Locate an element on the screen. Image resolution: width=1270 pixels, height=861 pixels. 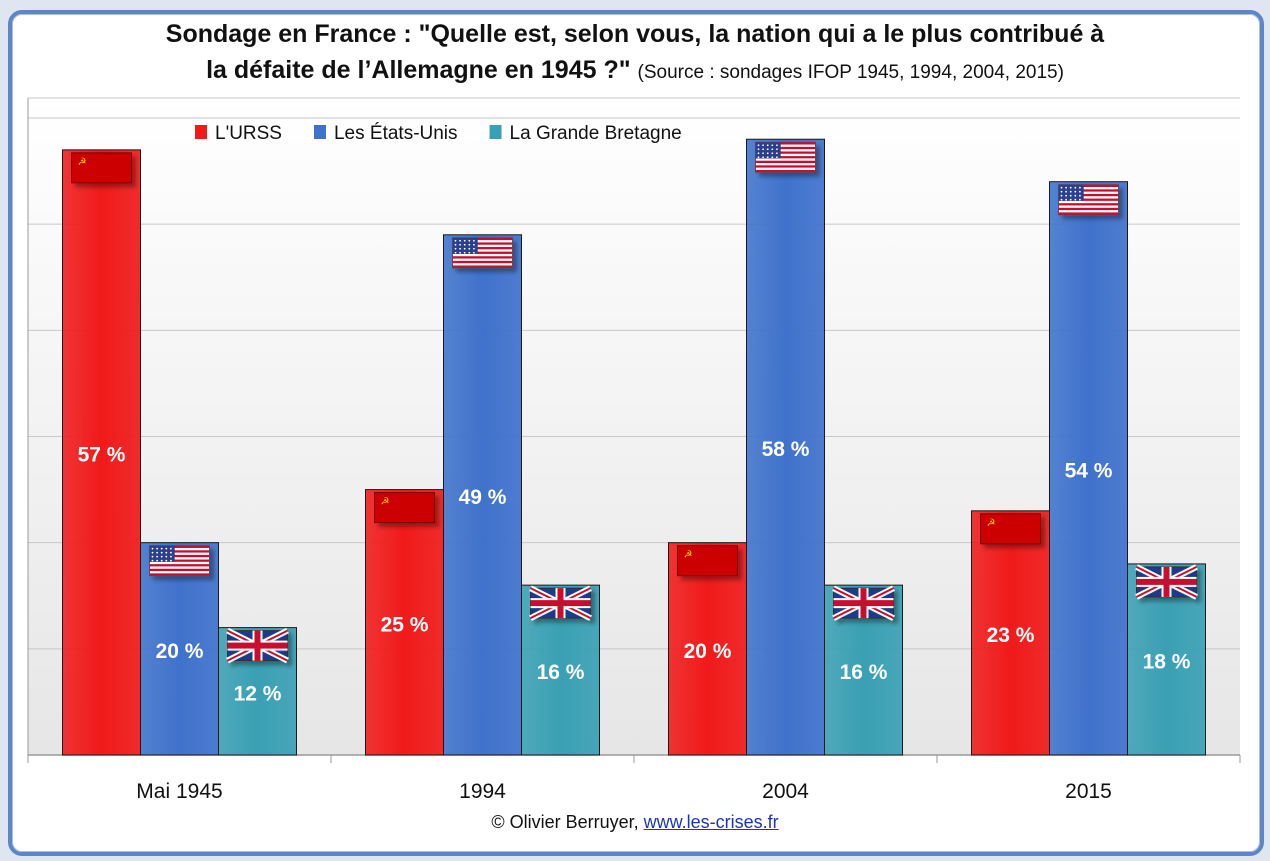
ussr-flag-3: ☭ is located at coordinates (1010, 529).